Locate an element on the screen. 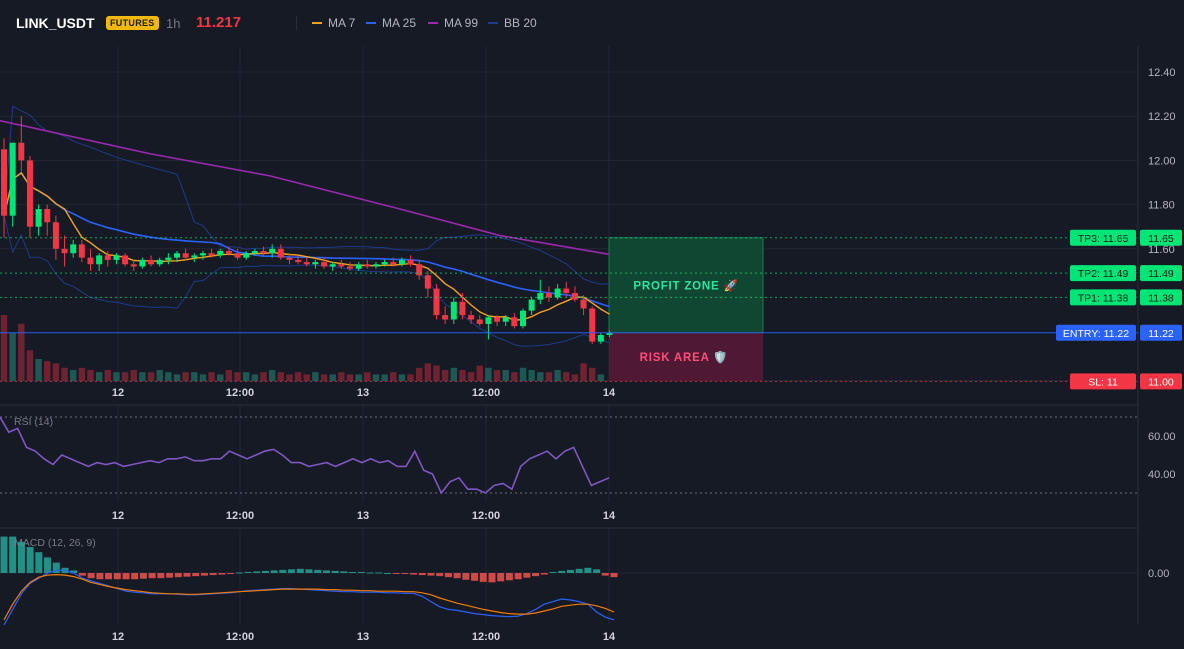  bb-upper-line is located at coordinates (306, 195).